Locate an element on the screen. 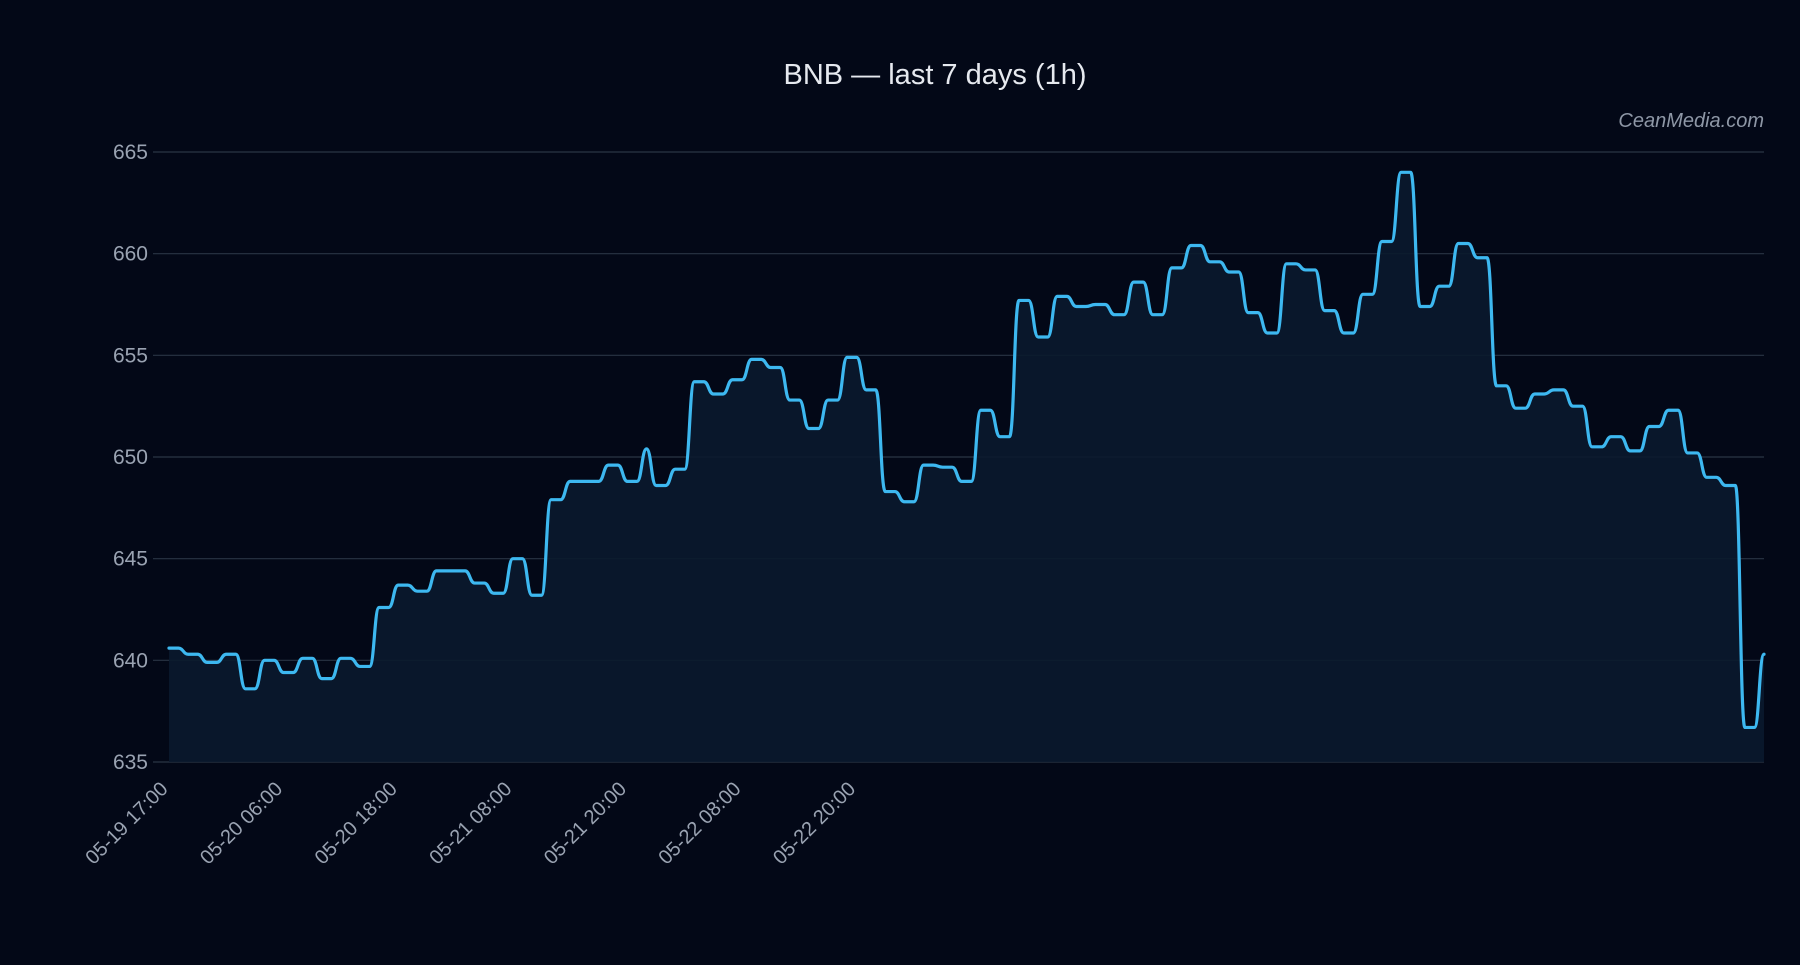 This screenshot has height=965, width=1800. y-tick-label: 655 is located at coordinates (130, 355).